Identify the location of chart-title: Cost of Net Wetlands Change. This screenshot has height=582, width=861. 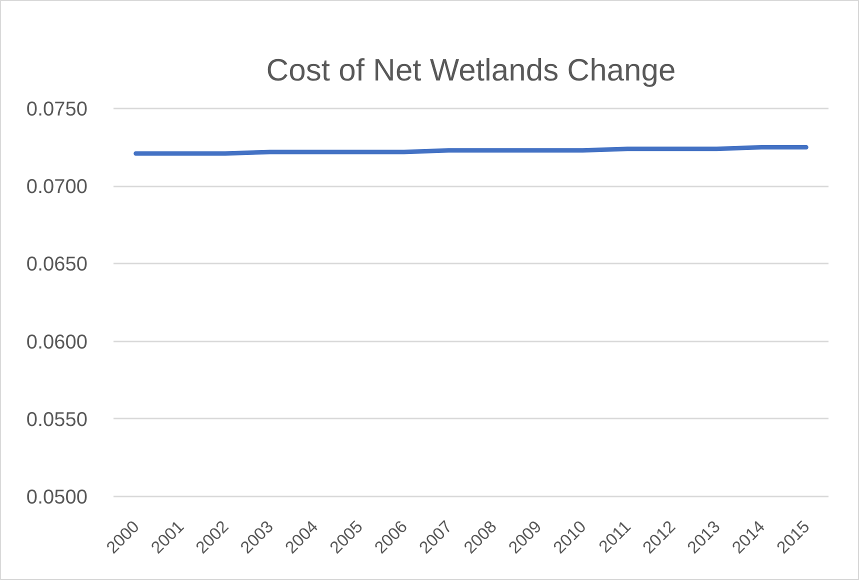
(471, 70).